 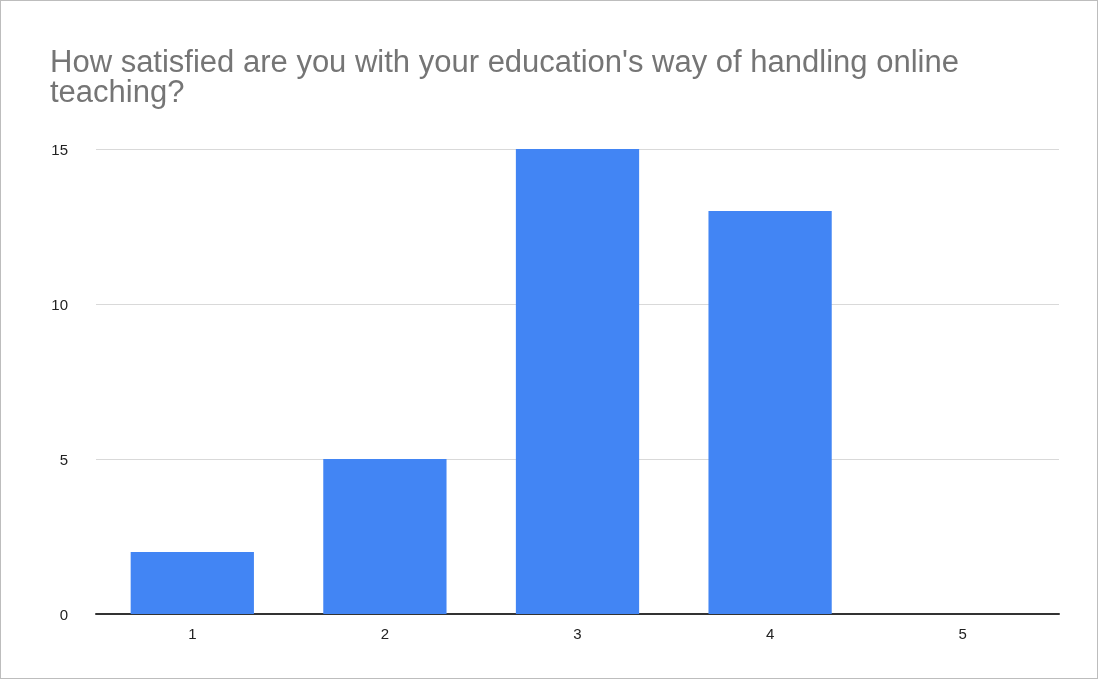 I want to click on y-tick-label: 5, so click(x=63, y=459).